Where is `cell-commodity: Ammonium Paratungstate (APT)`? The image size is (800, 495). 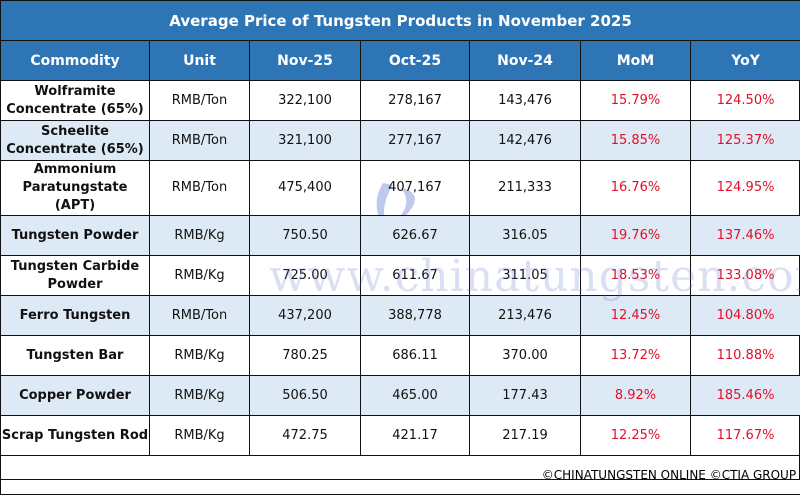
cell-commodity: Ammonium Paratungstate (APT) is located at coordinates (75, 188).